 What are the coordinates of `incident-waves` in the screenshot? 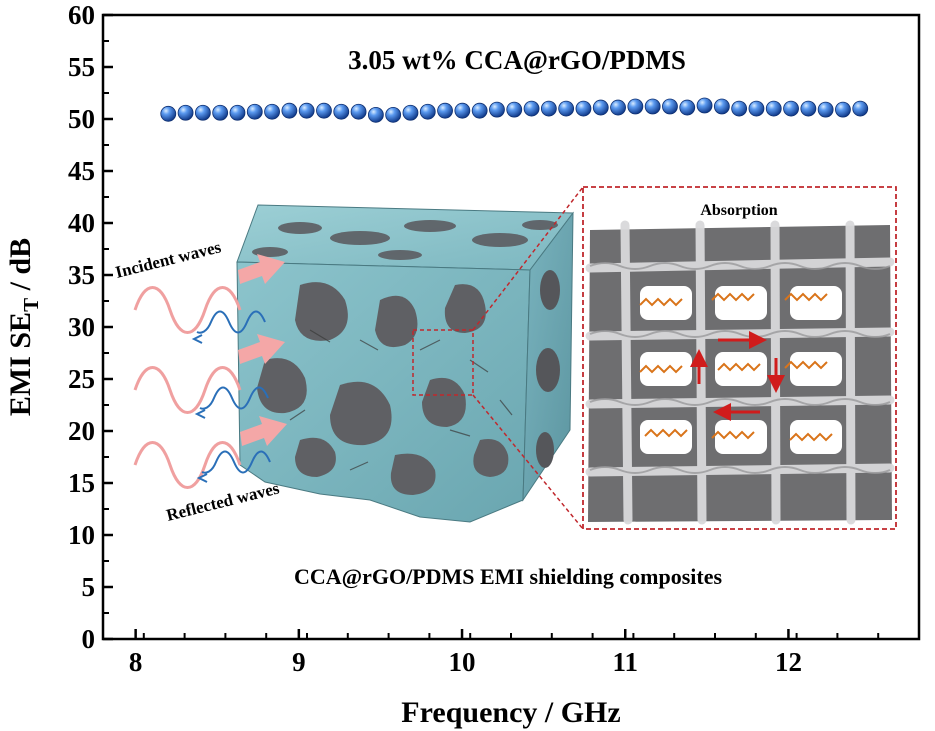 It's located at (187, 387).